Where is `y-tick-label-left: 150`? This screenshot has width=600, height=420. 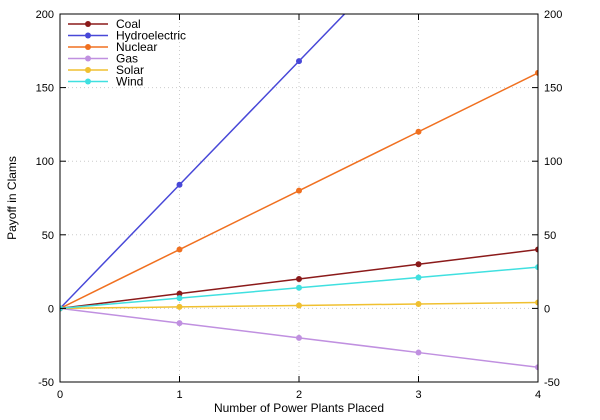
y-tick-label-left: 150 is located at coordinates (45, 89).